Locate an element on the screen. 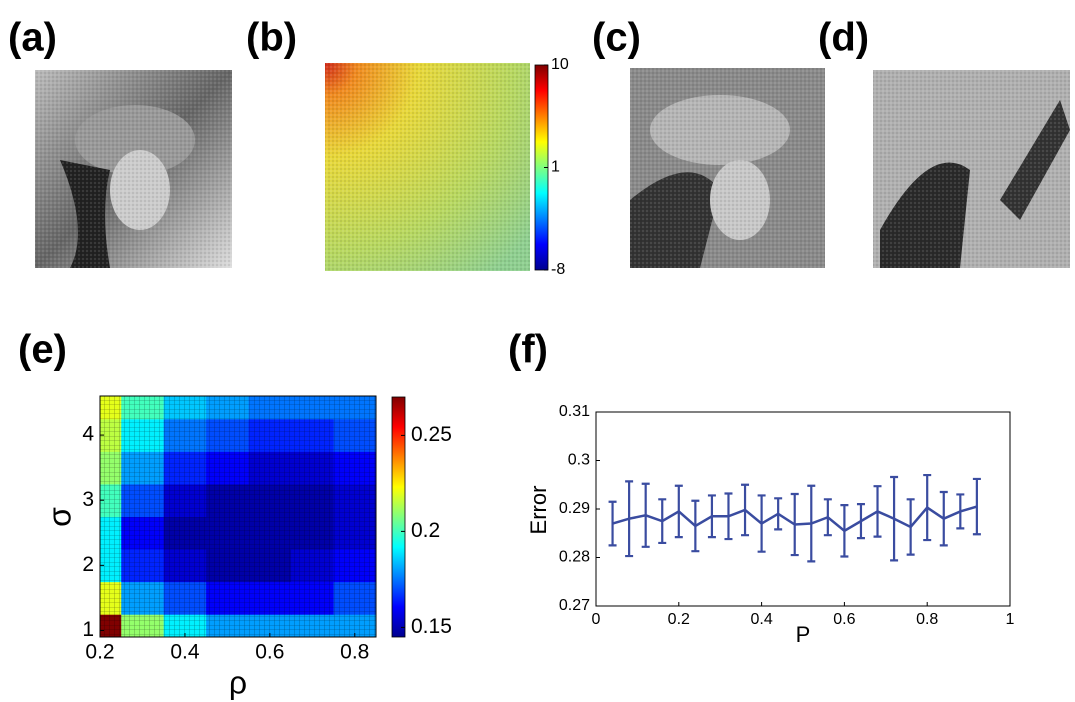 The image size is (1075, 702). image-d is located at coordinates (971, 169).